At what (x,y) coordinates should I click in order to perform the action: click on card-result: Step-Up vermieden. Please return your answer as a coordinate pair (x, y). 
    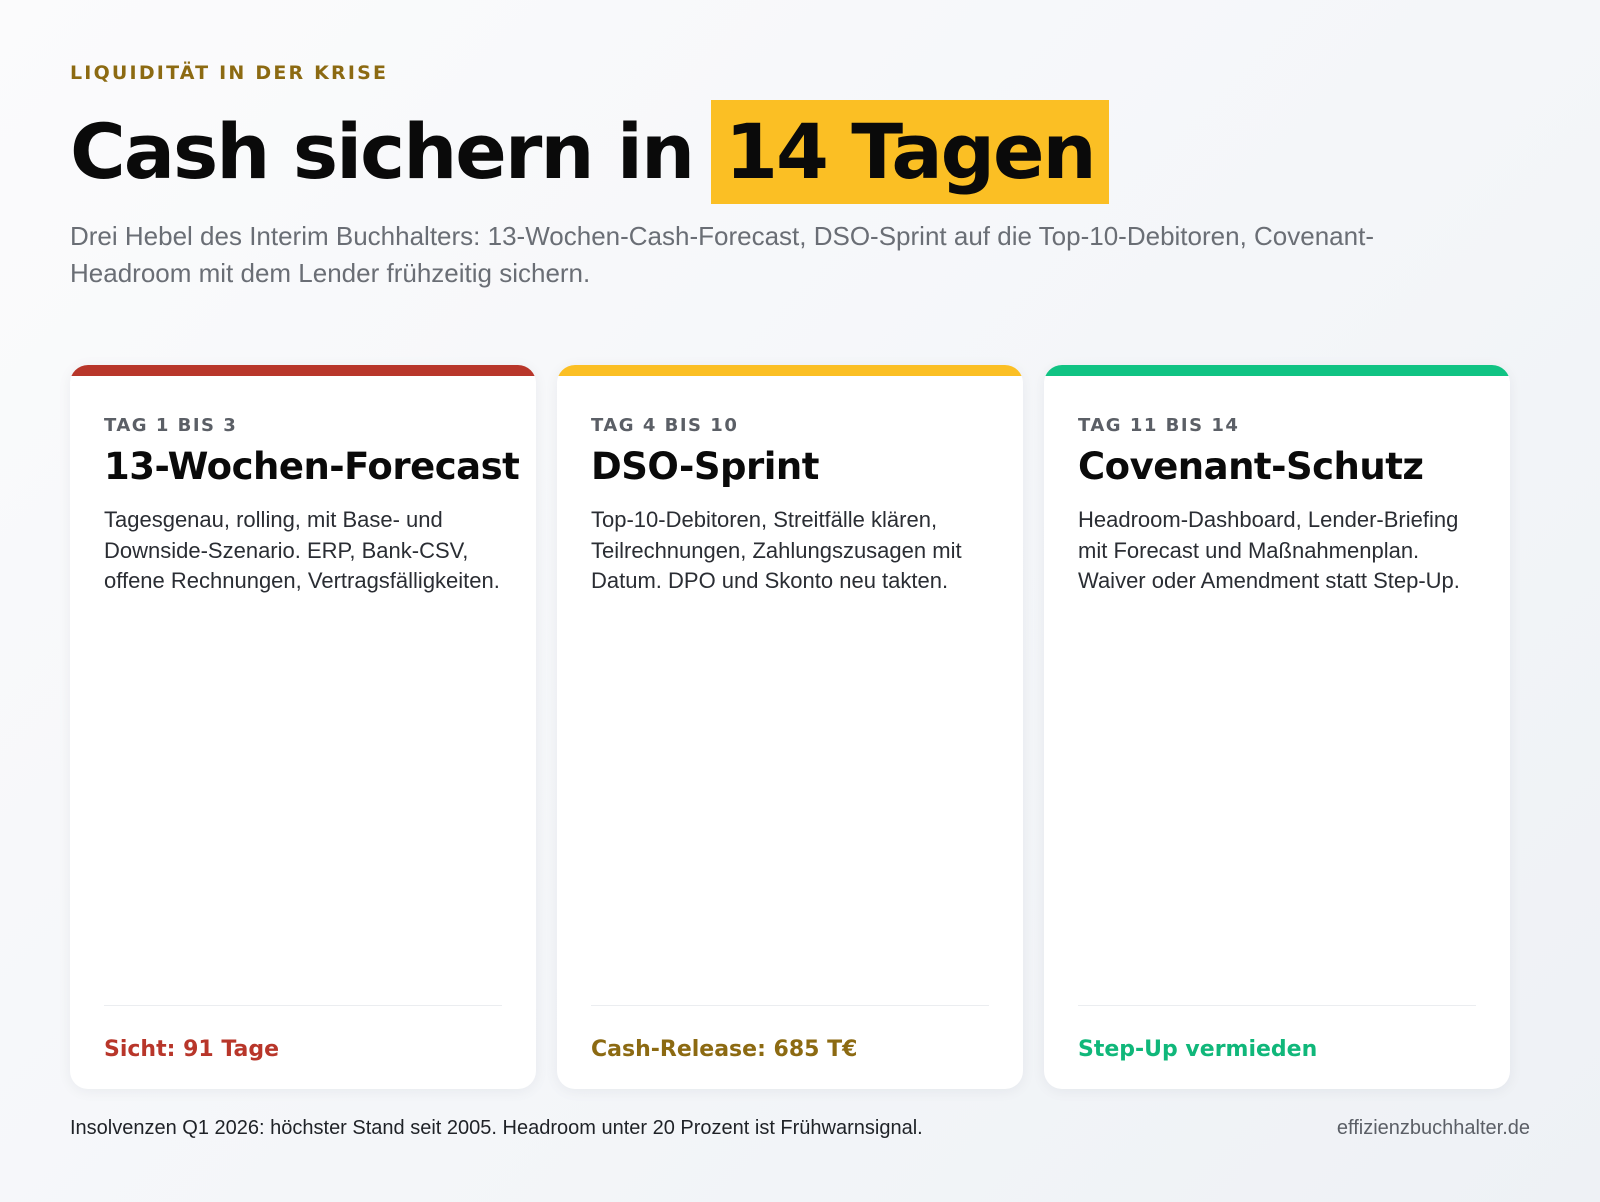
    Looking at the image, I should click on (1198, 1049).